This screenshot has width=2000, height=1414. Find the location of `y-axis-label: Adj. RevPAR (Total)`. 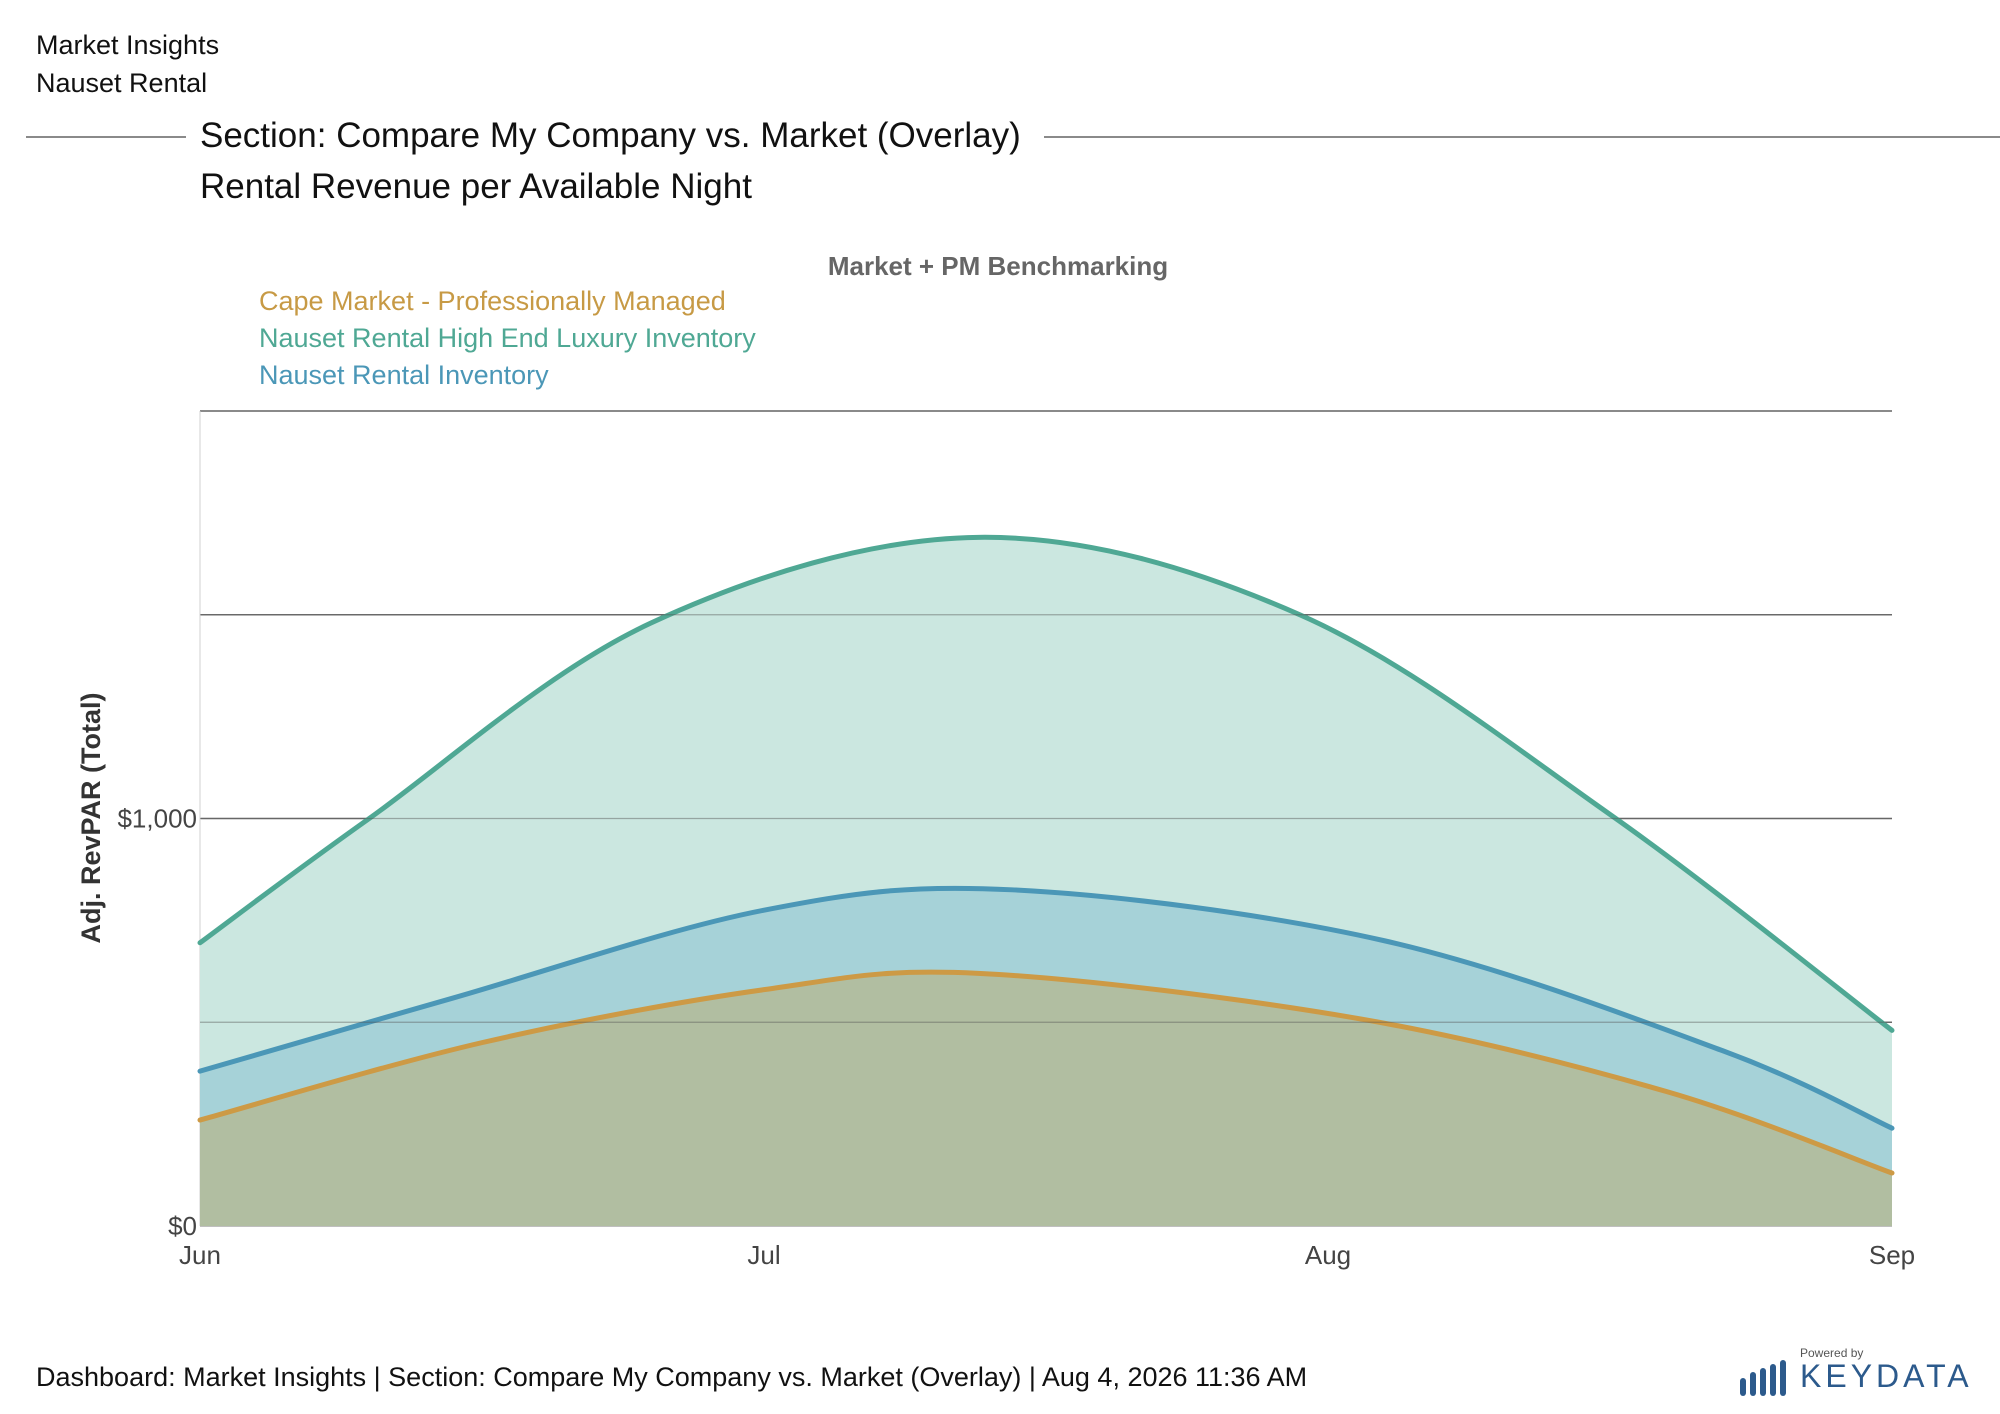

y-axis-label: Adj. RevPAR (Total) is located at coordinates (91, 817).